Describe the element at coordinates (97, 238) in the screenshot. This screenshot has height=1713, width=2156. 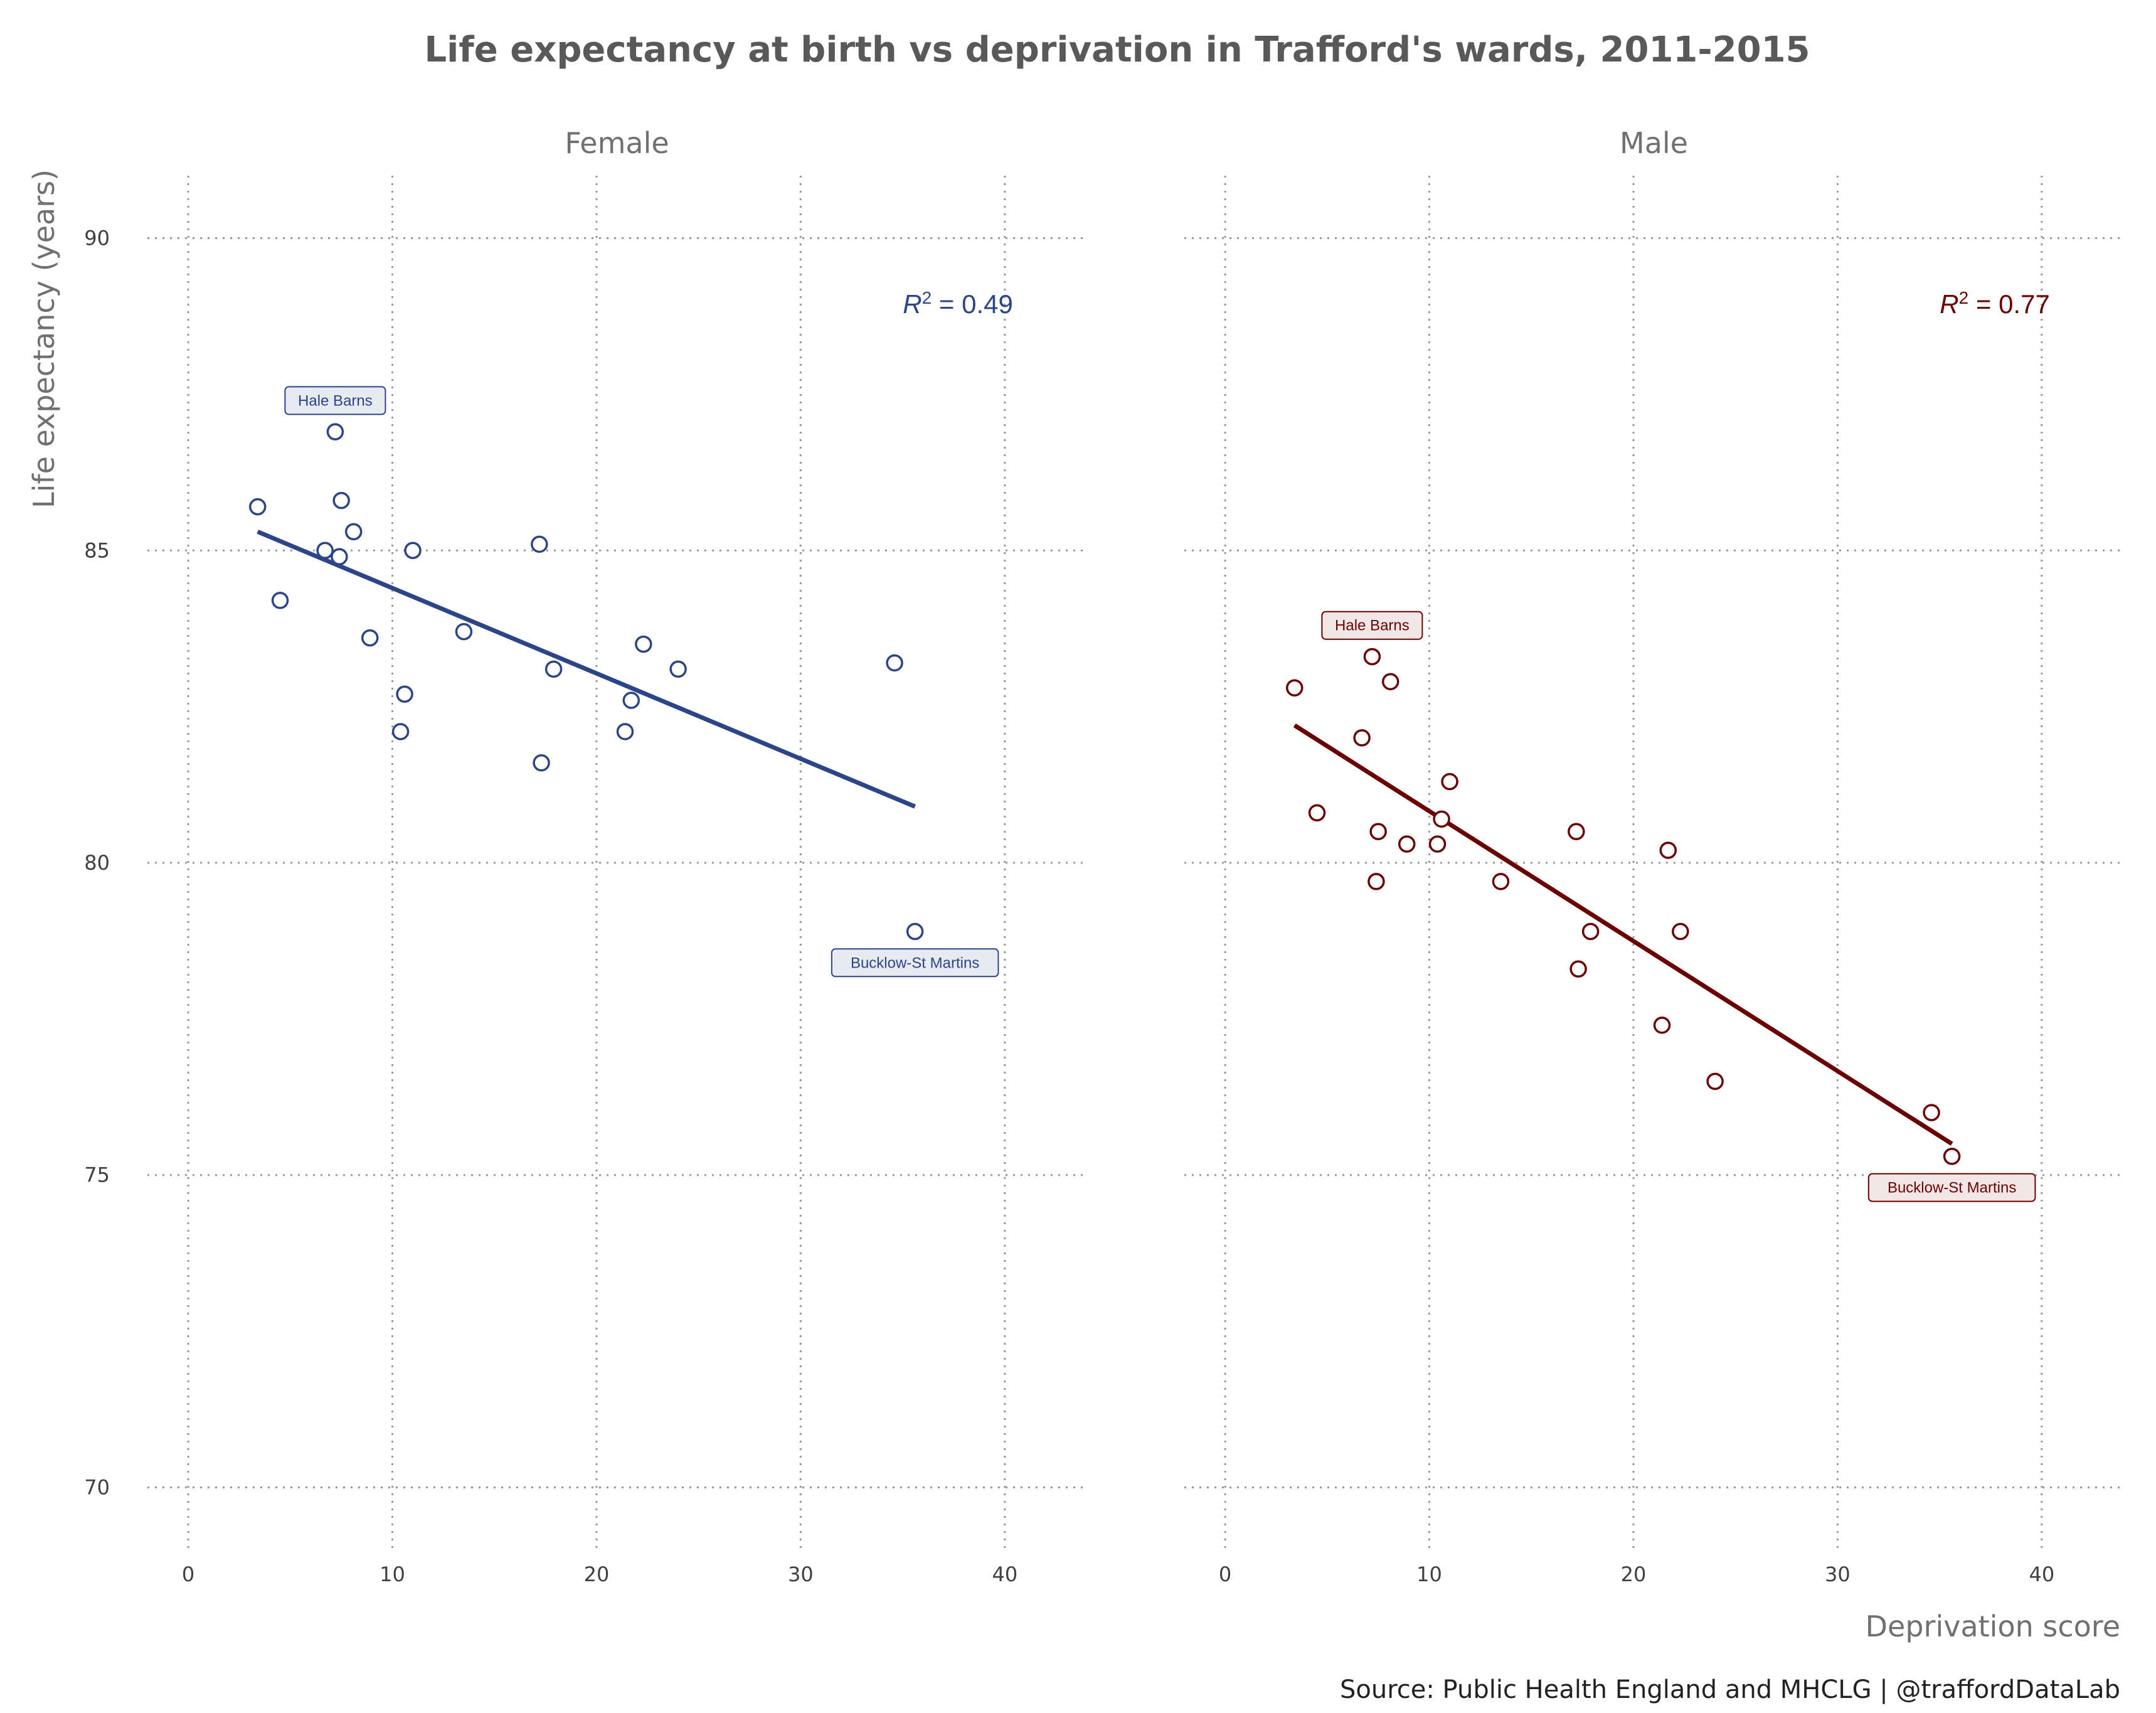
I see `y-tick-label: 90` at that location.